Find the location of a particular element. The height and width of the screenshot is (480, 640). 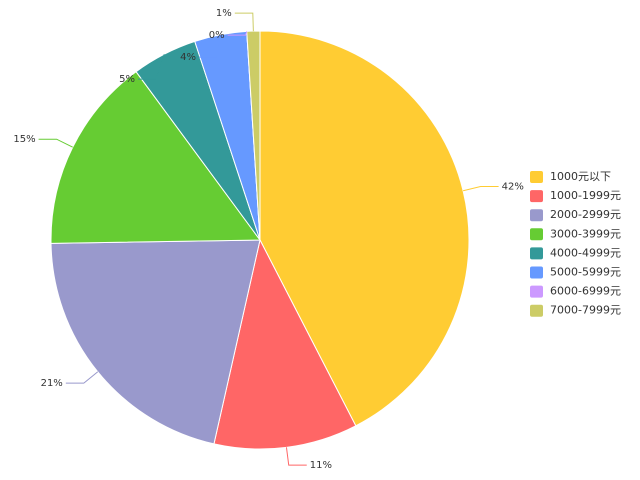

legend-label: 3000-3999元 is located at coordinates (585, 233).